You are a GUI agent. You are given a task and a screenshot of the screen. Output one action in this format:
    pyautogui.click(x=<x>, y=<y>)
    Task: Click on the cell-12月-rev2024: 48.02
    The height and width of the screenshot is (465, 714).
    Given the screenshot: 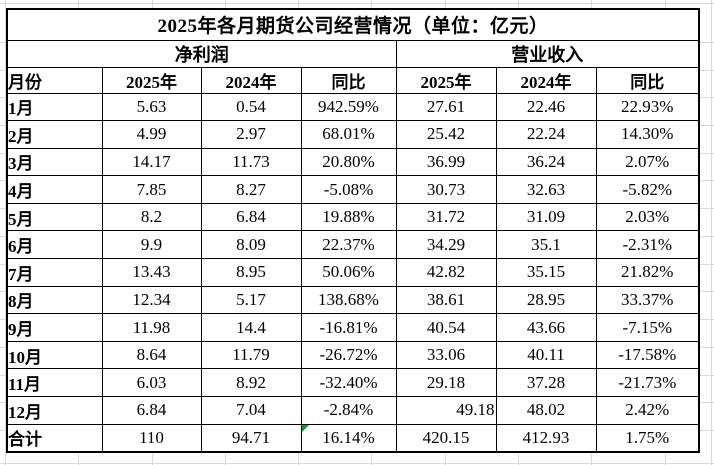 What is the action you would take?
    pyautogui.click(x=546, y=410)
    